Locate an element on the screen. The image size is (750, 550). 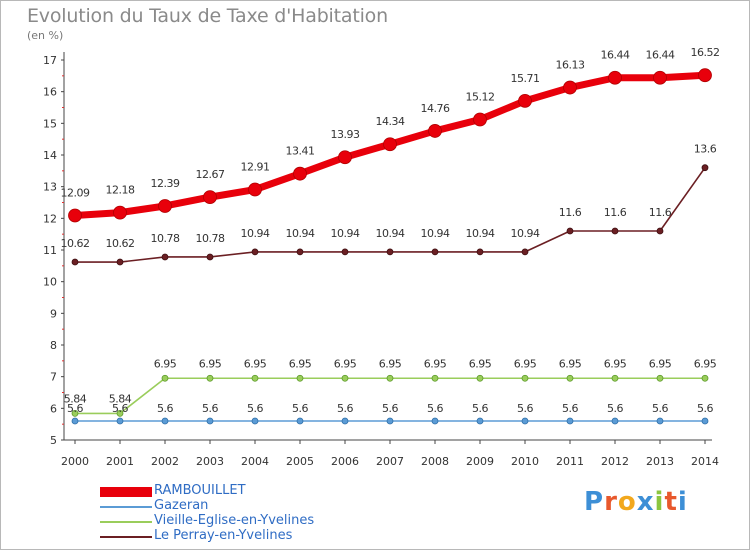
data-label: 14.76 is located at coordinates (435, 108).